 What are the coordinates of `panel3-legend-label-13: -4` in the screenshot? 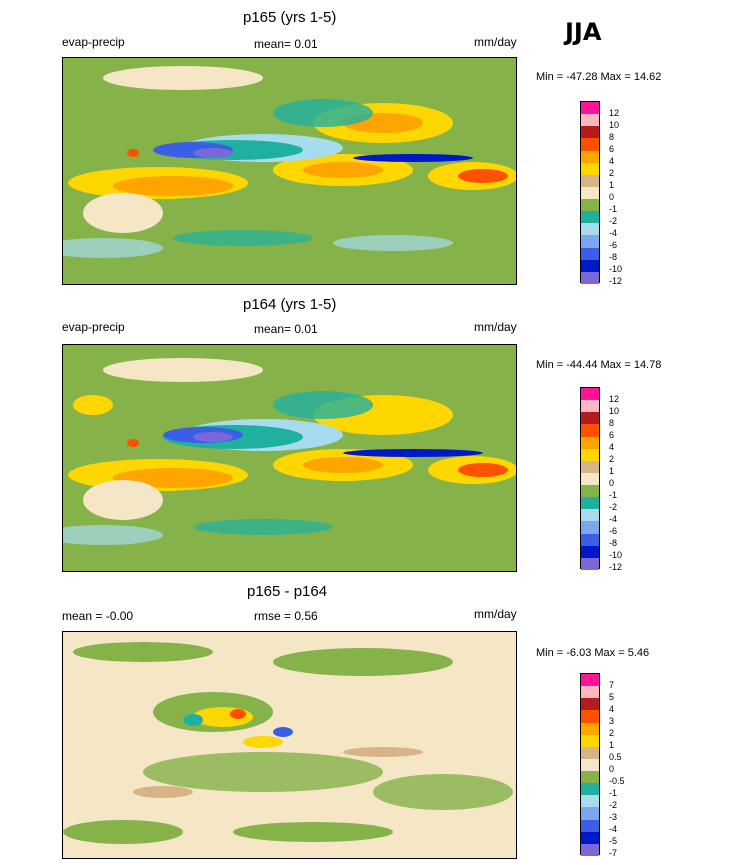 It's located at (613, 829).